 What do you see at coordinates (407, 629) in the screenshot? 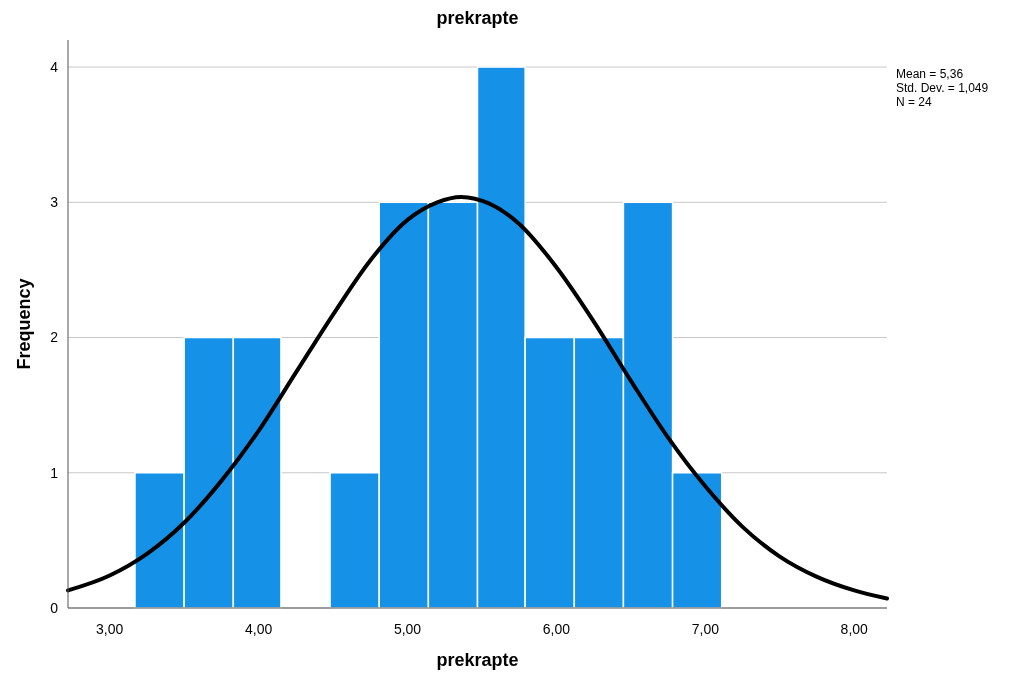
I see `x-tick-label: 5,00` at bounding box center [407, 629].